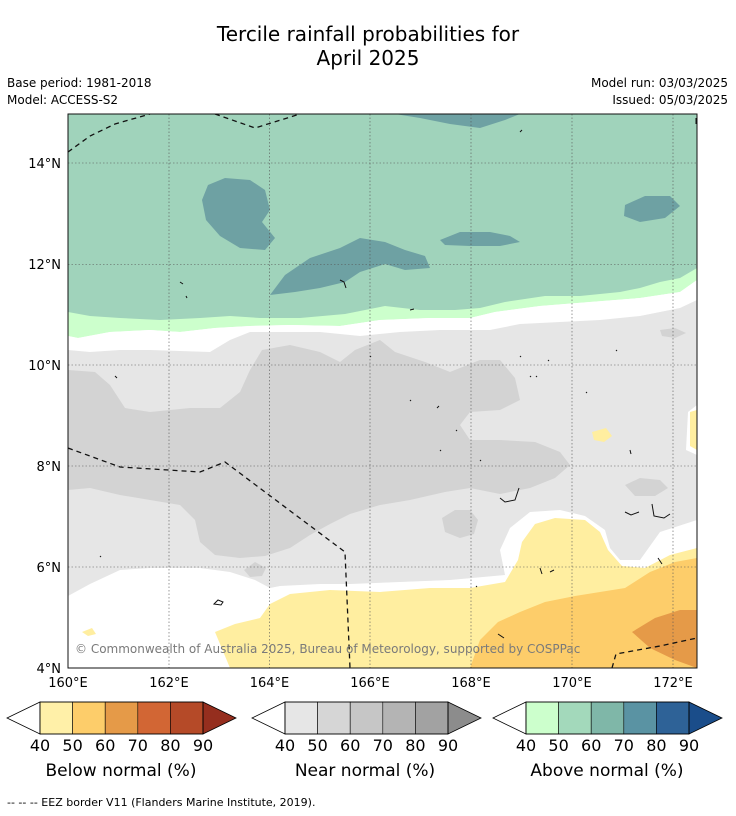 This screenshot has width=736, height=816. What do you see at coordinates (68, 683) in the screenshot?
I see `lon-label: 160°E` at bounding box center [68, 683].